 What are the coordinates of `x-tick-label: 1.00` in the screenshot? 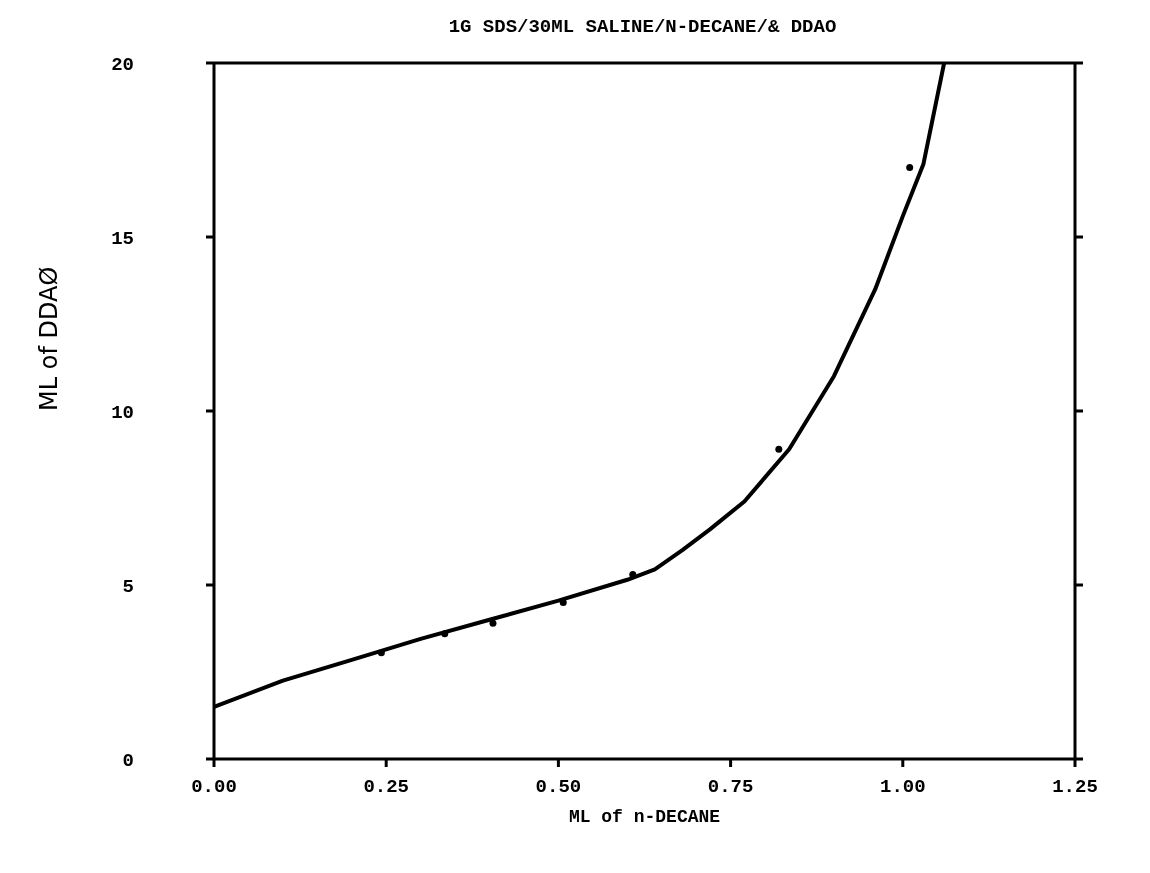 It's located at (903, 787).